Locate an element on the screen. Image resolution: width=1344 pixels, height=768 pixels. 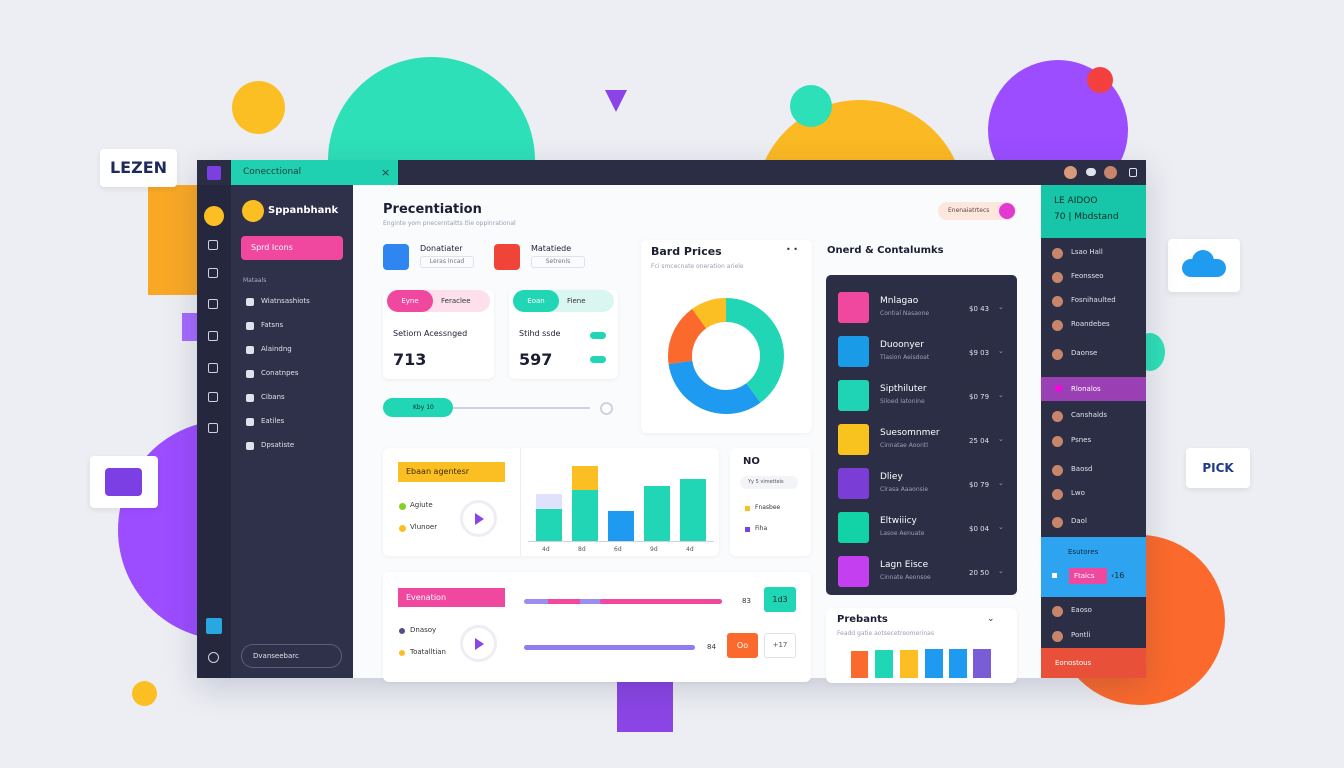
header-badge: Enenaiatrtecs is located at coordinates (977, 211).